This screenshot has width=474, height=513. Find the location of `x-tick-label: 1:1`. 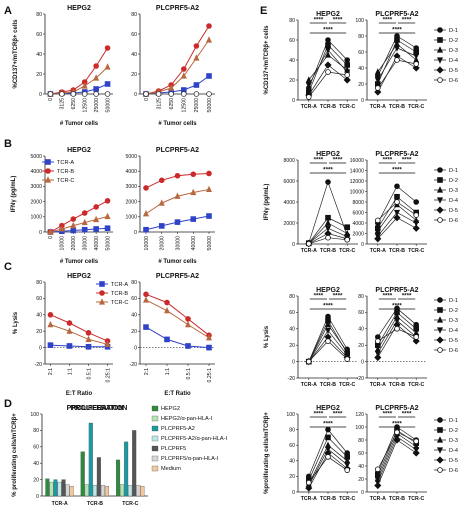

x-tick-label: 1:1 is located at coordinates (168, 371).